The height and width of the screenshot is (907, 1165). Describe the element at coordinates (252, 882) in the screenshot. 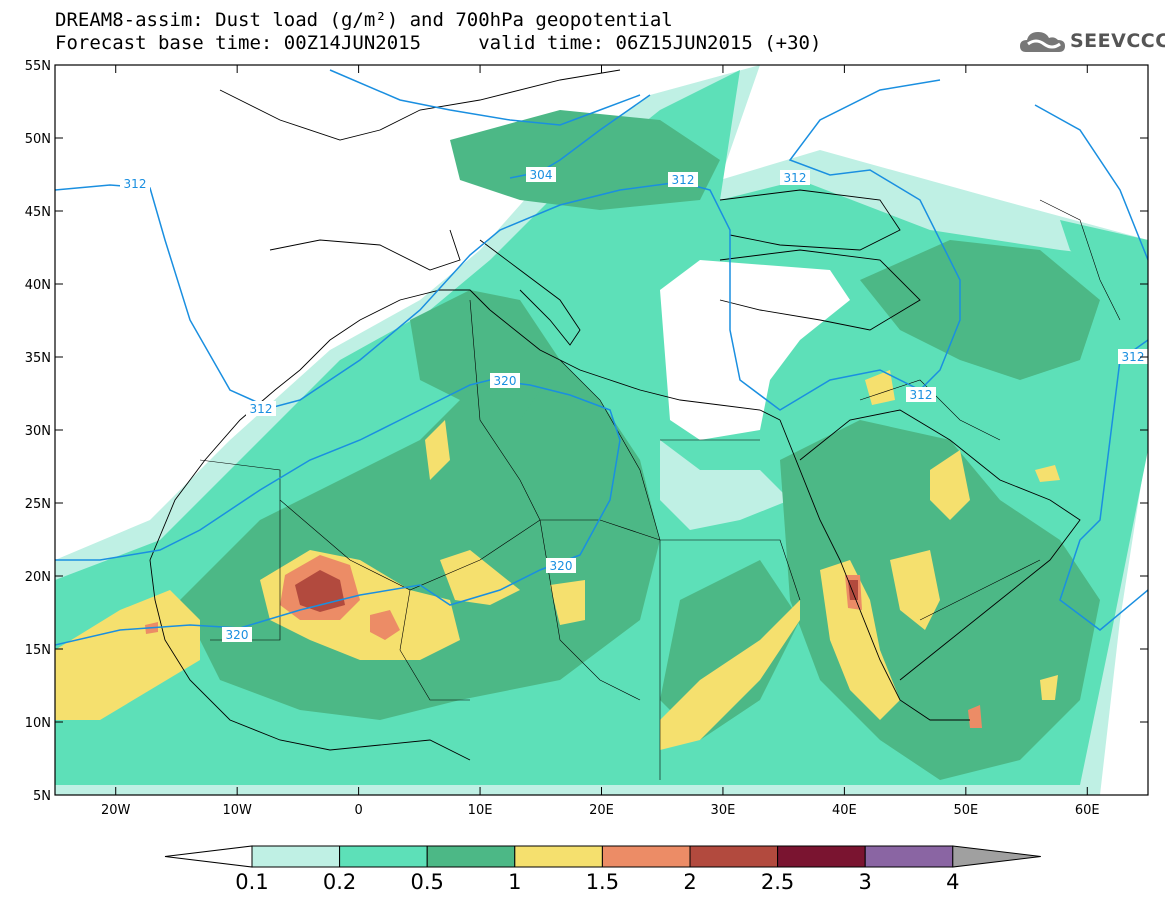

I see `colorbar-label: 0.1` at that location.